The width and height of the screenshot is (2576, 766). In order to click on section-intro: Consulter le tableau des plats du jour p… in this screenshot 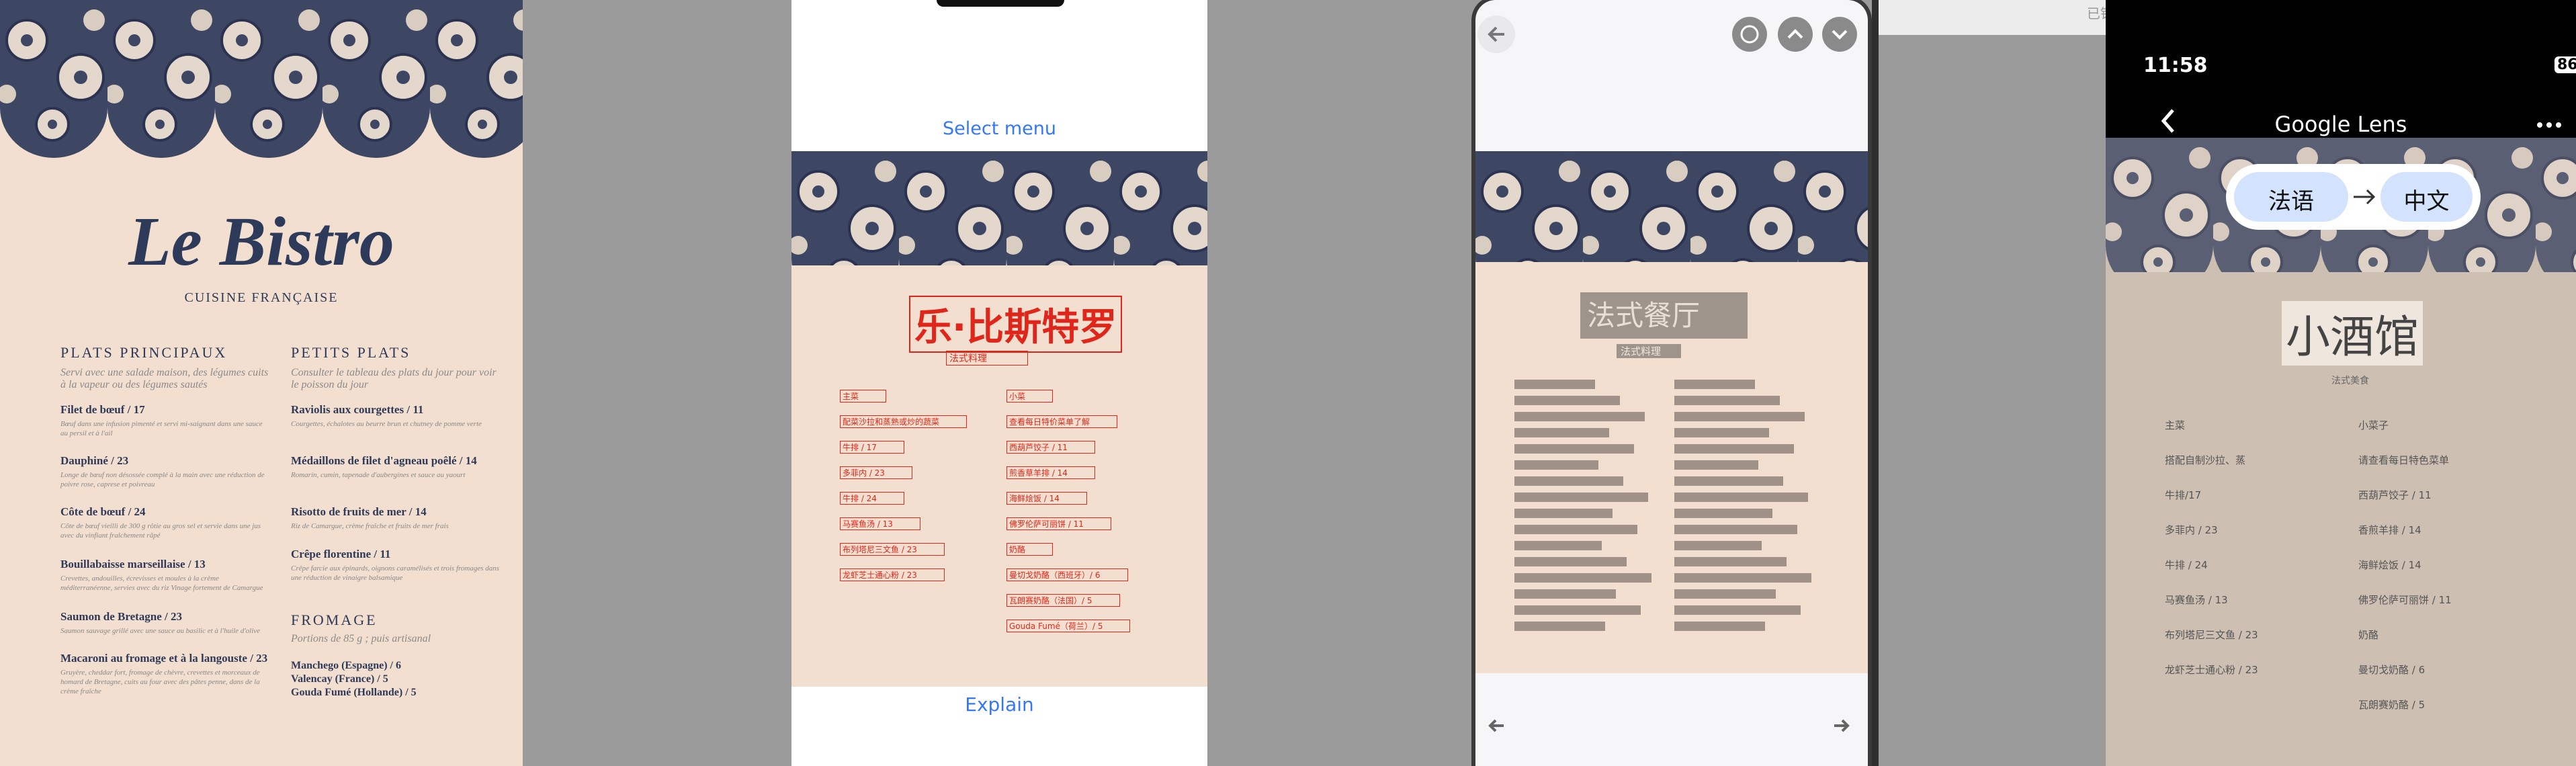, I will do `click(394, 379)`.